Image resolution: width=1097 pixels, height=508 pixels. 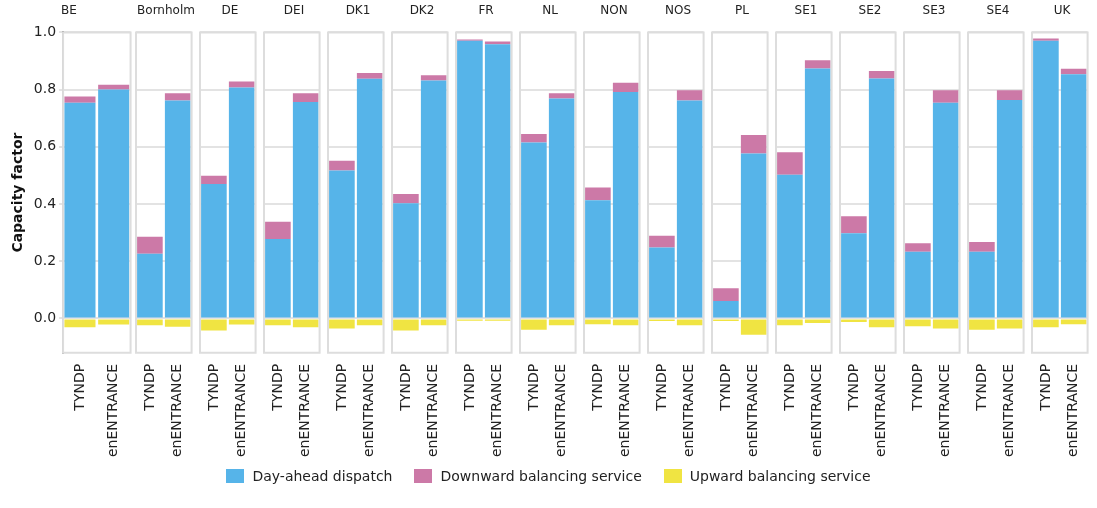 What do you see at coordinates (45, 88) in the screenshot?
I see `y-tick-label: 0.8` at bounding box center [45, 88].